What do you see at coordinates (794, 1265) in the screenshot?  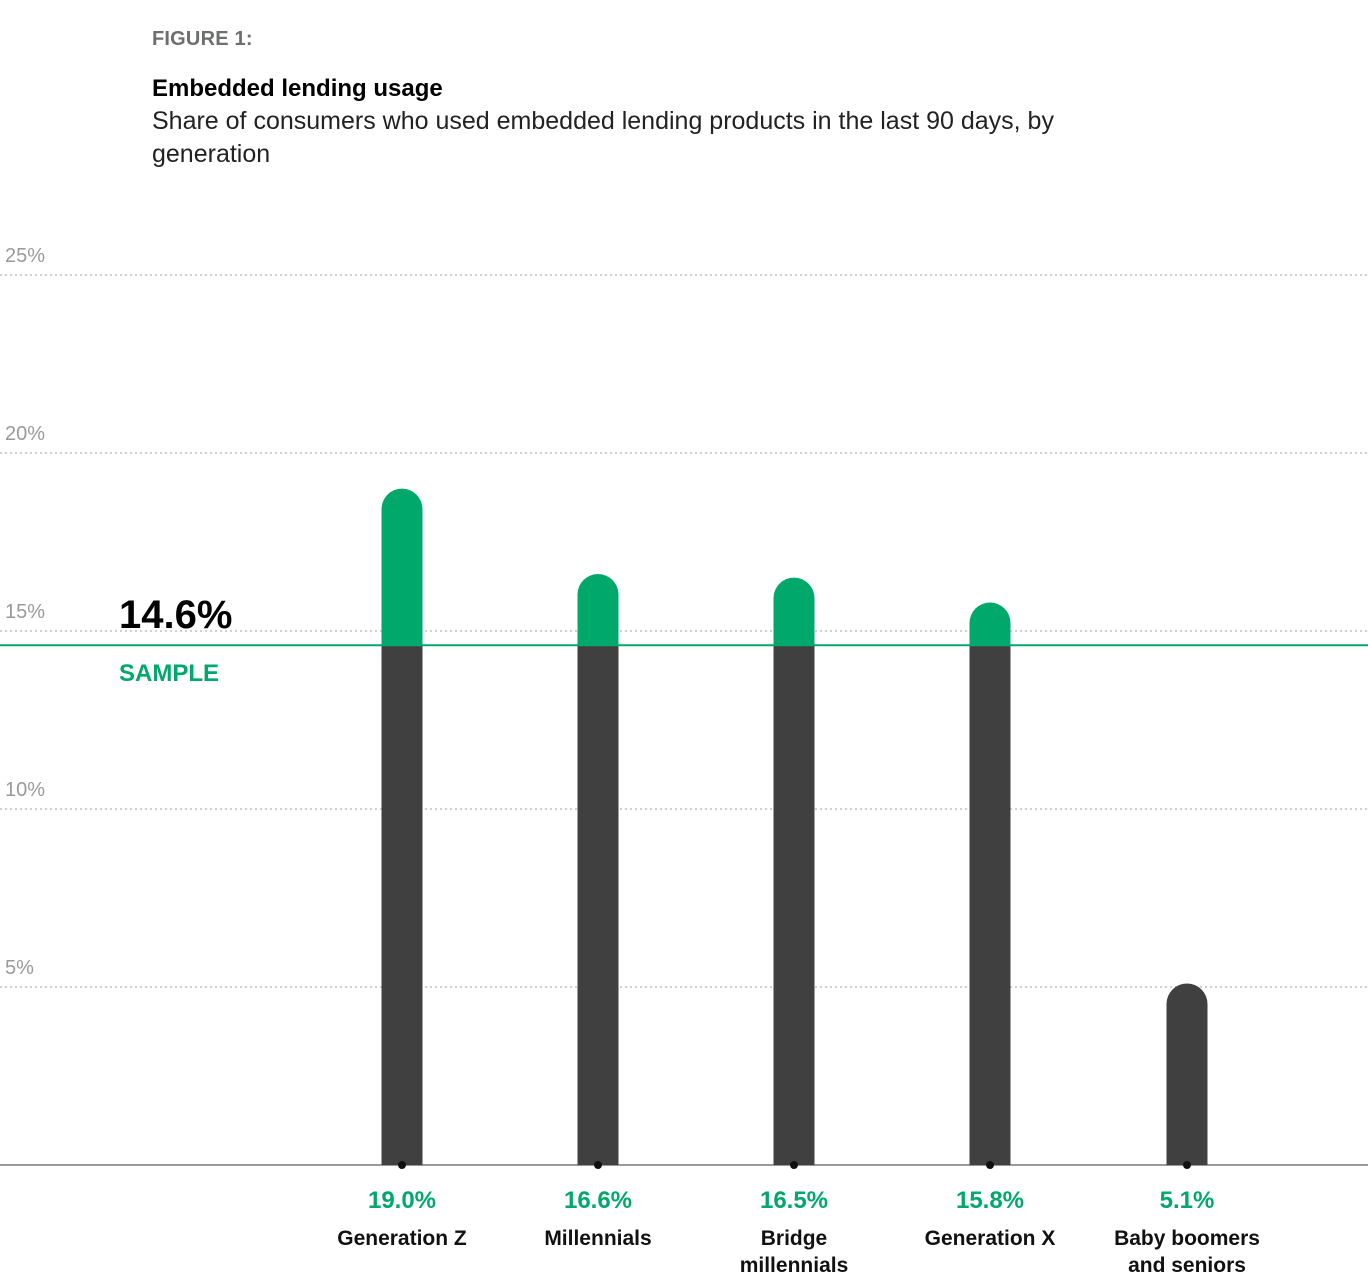 I see `category-label: millennials` at bounding box center [794, 1265].